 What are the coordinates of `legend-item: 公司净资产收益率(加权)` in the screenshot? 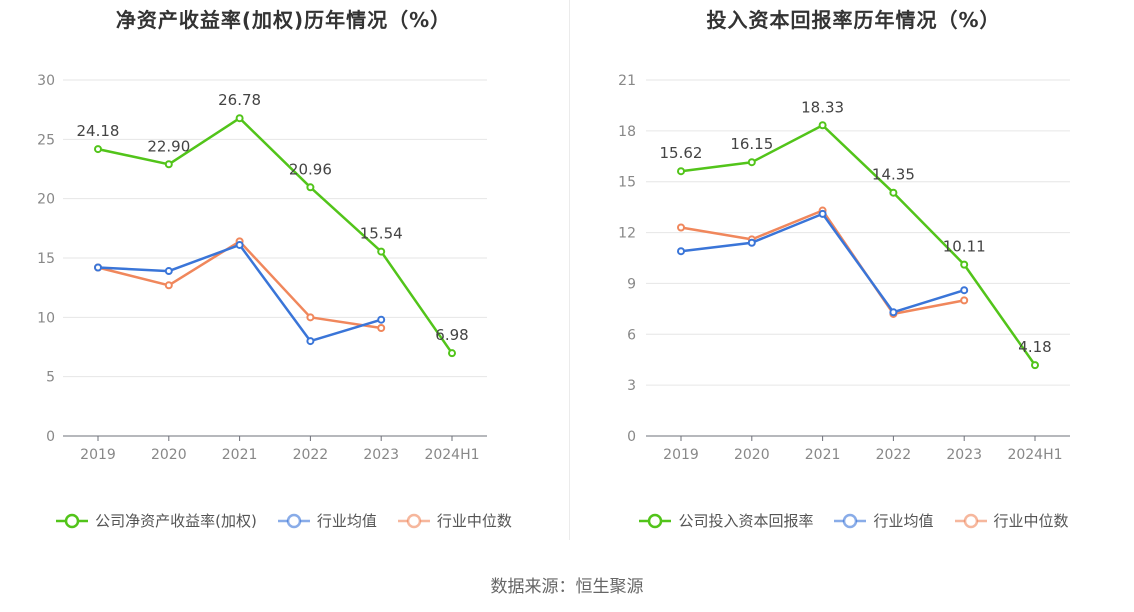 It's located at (156, 520).